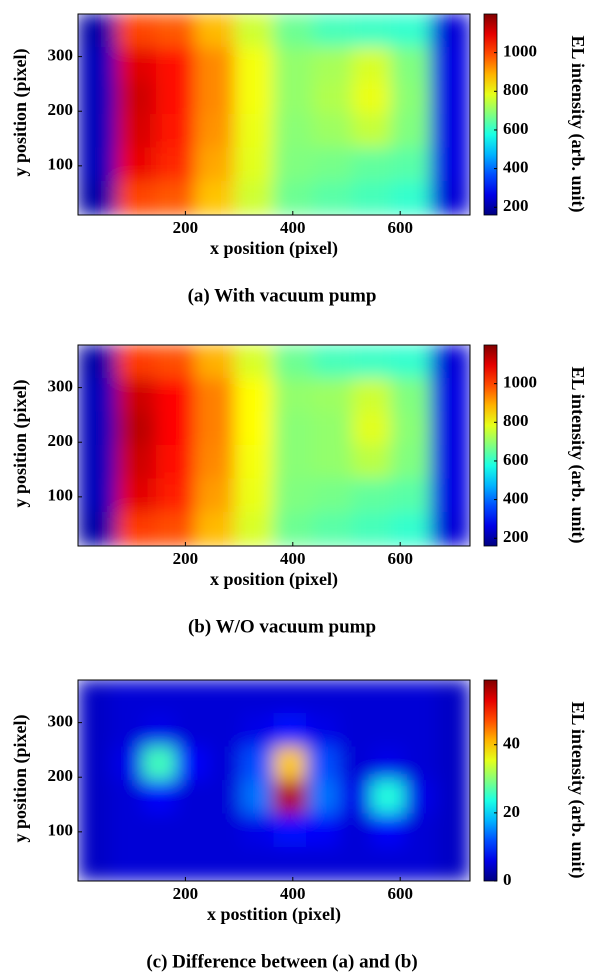 The width and height of the screenshot is (598, 973). What do you see at coordinates (274, 248) in the screenshot?
I see `x-axis-label: x position (pixel)` at bounding box center [274, 248].